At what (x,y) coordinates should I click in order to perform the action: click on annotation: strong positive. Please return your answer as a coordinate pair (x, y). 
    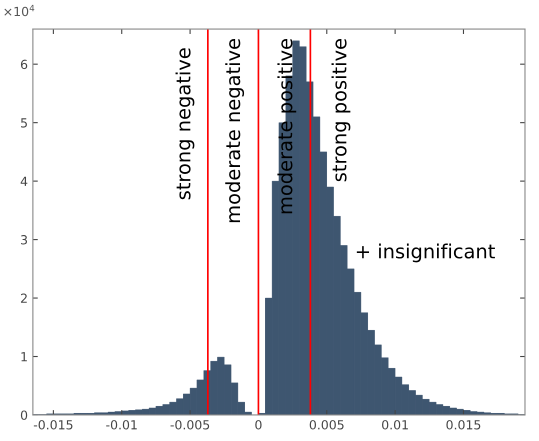
    Looking at the image, I should click on (341, 110).